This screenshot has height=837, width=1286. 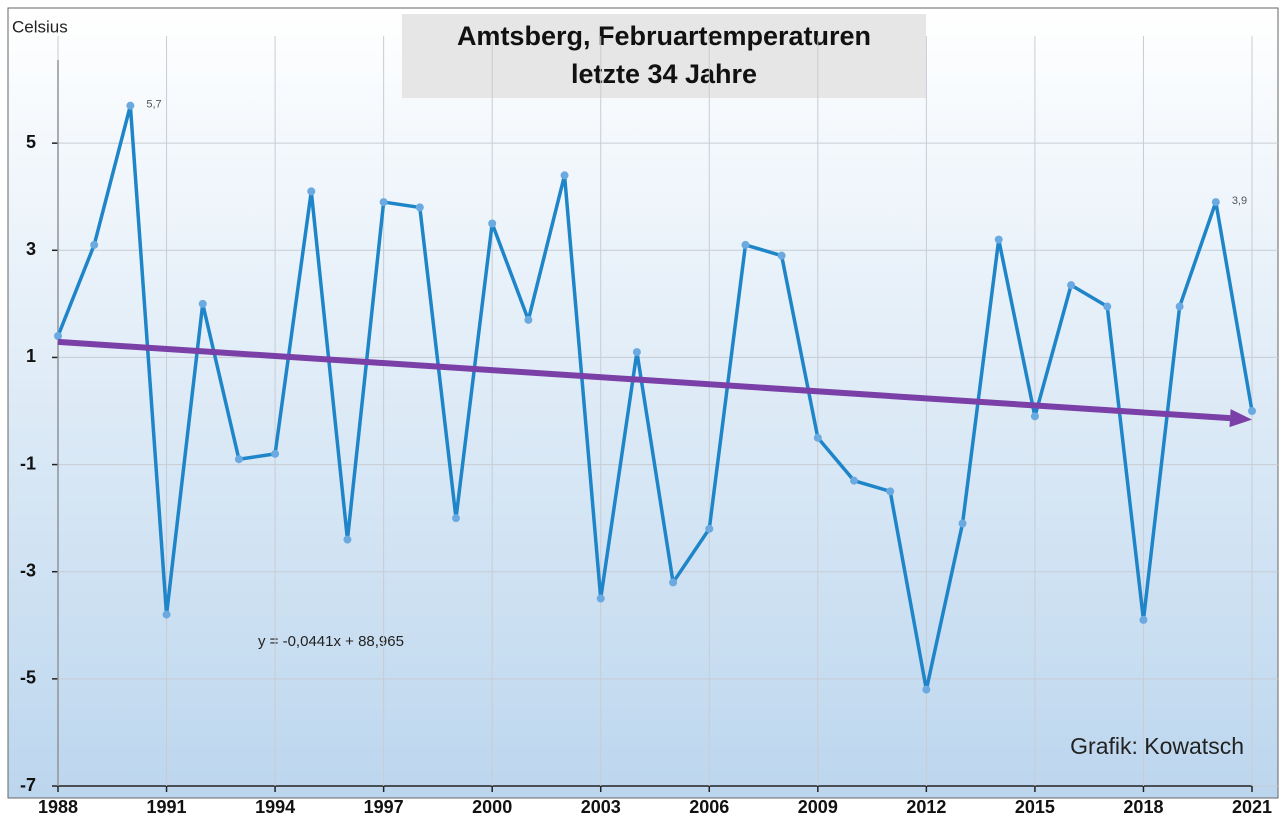 What do you see at coordinates (1143, 807) in the screenshot?
I see `x-tick-label: 2018` at bounding box center [1143, 807].